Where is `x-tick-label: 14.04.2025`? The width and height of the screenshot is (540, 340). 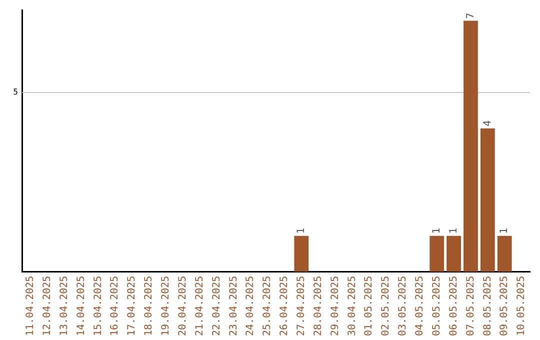 x-tick-label: 14.04.2025 is located at coordinates (81, 306).